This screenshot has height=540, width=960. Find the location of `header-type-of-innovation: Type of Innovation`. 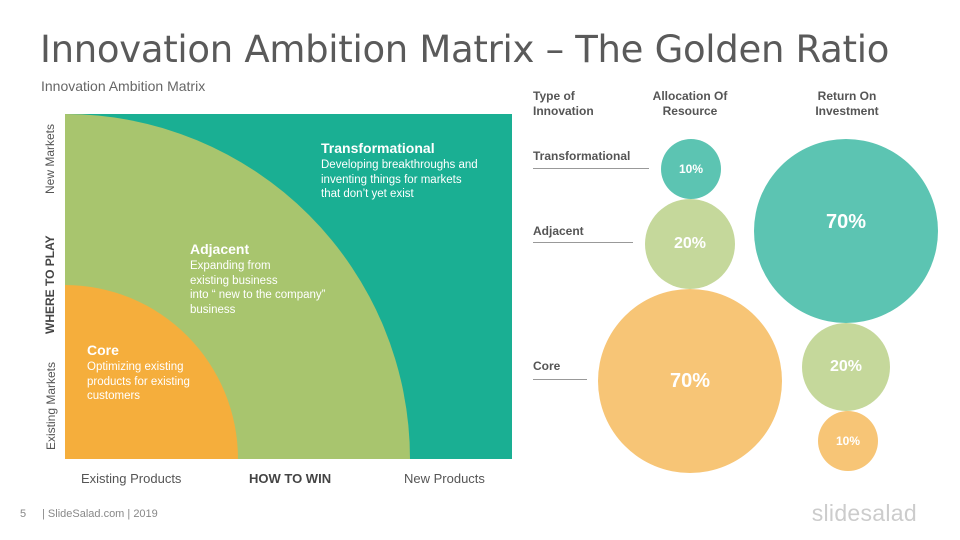

header-type-of-innovation: Type of Innovation is located at coordinates (563, 103).